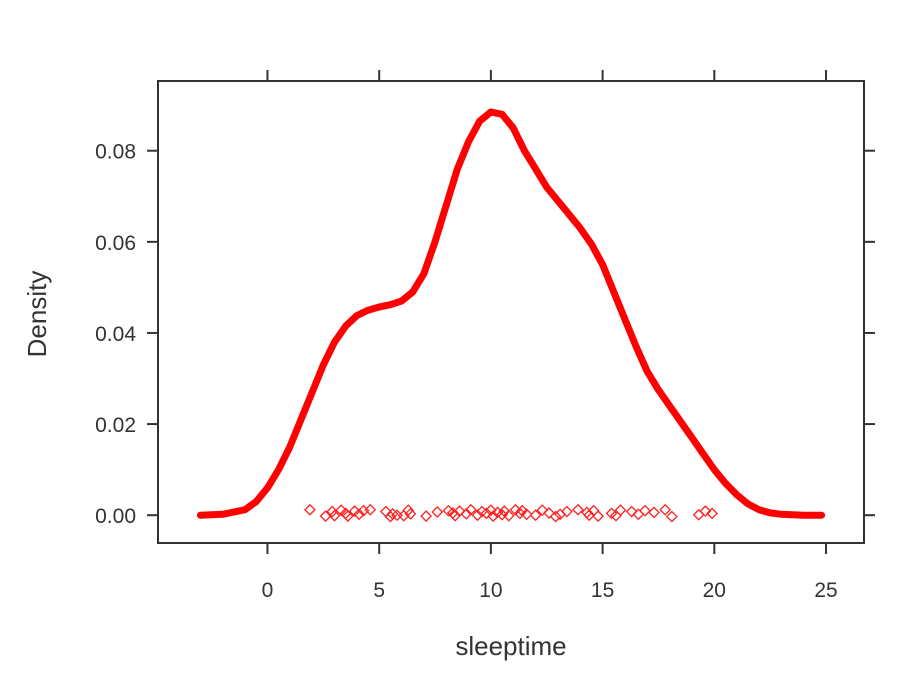 The image size is (924, 673). What do you see at coordinates (115, 243) in the screenshot?
I see `y-tick-label: 0.06` at bounding box center [115, 243].